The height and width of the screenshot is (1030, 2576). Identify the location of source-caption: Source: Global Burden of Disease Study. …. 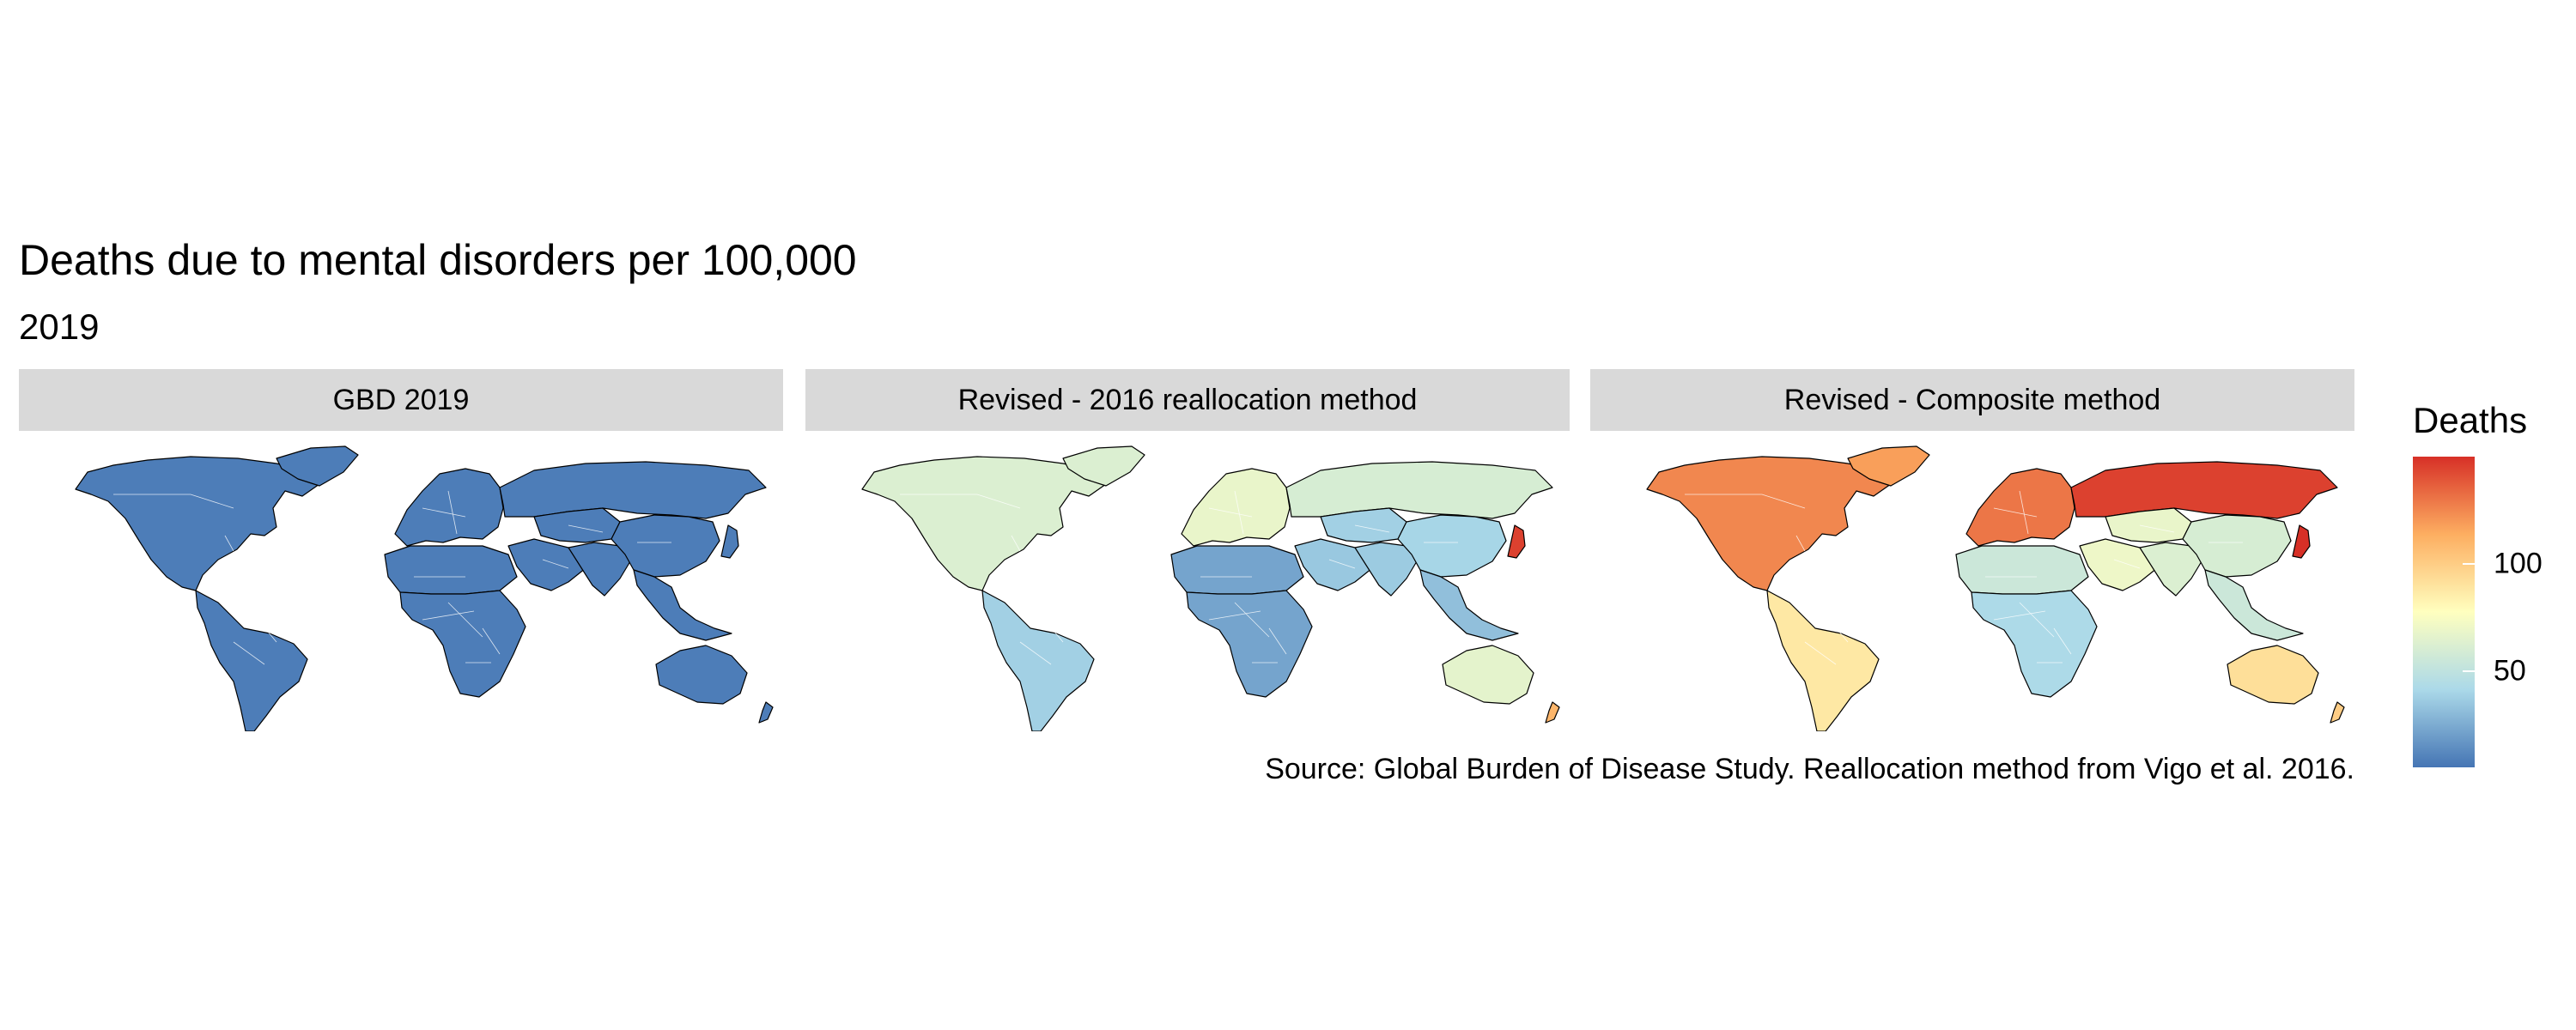
(1809, 769).